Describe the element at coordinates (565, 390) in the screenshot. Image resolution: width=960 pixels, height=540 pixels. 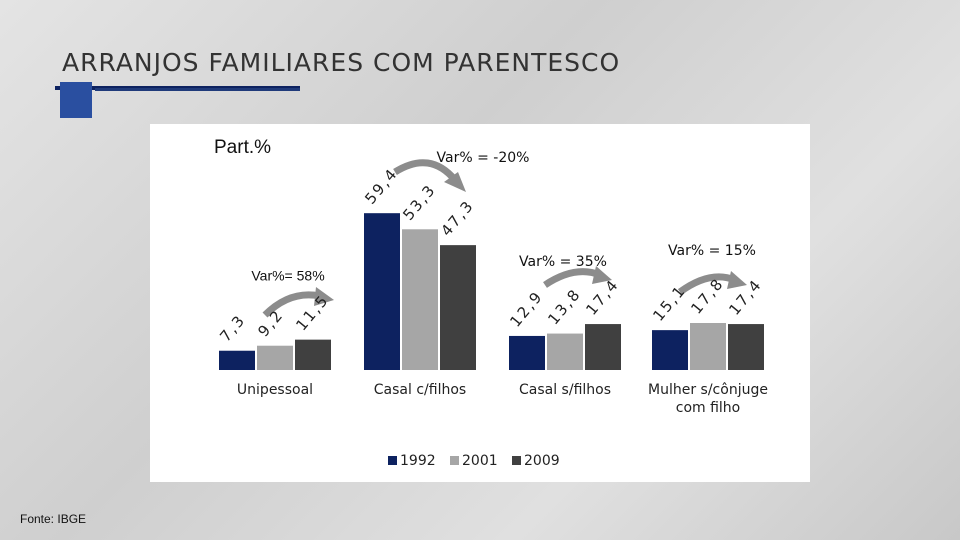
I see `x-tick-label: Casal s/filhos` at that location.